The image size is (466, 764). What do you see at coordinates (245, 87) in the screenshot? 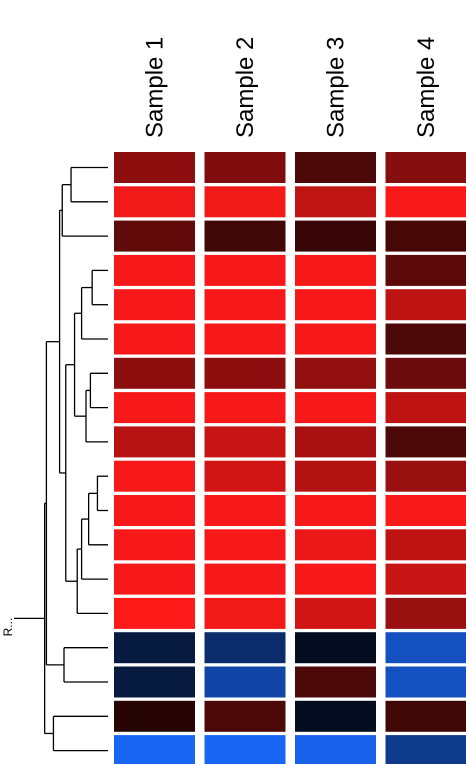
I see `column-label-2: Sample 2` at bounding box center [245, 87].